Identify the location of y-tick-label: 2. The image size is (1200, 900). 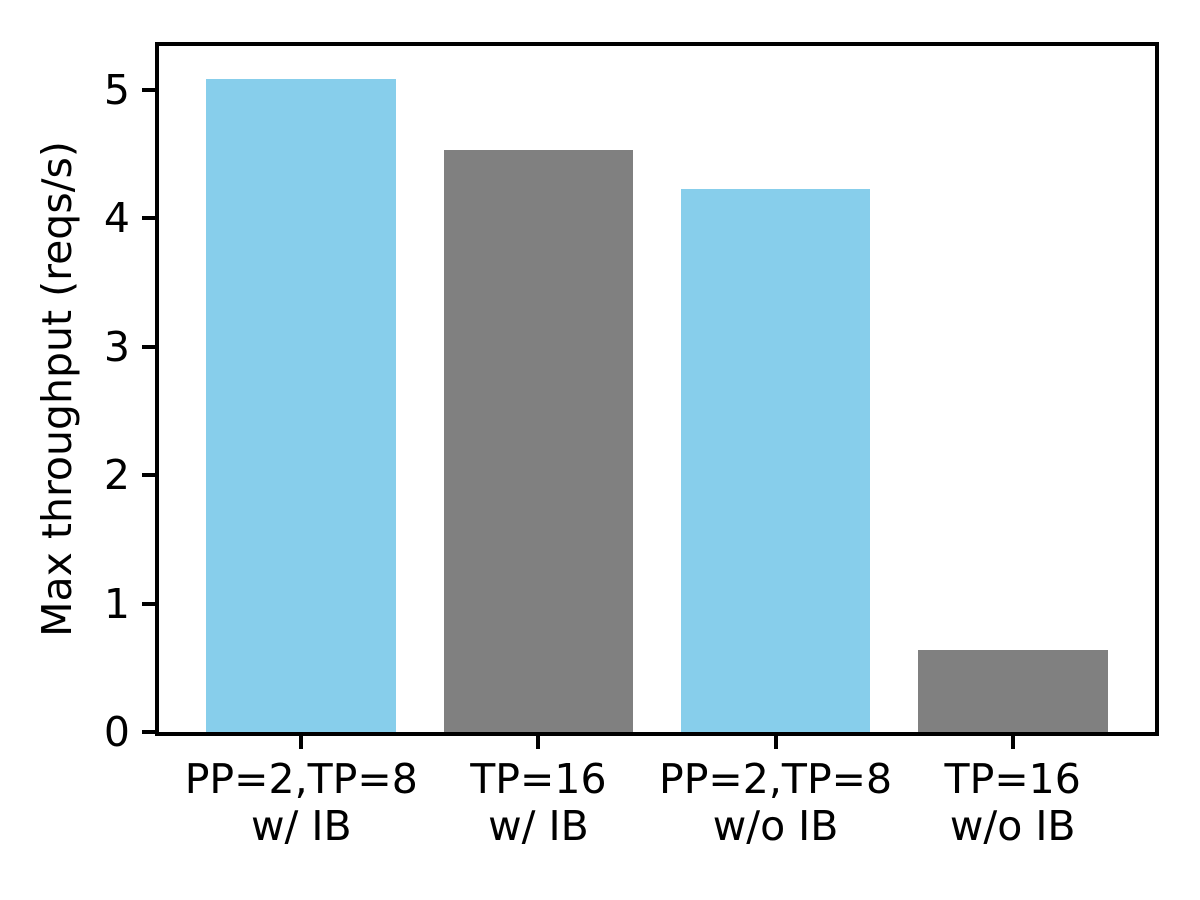
(116, 475).